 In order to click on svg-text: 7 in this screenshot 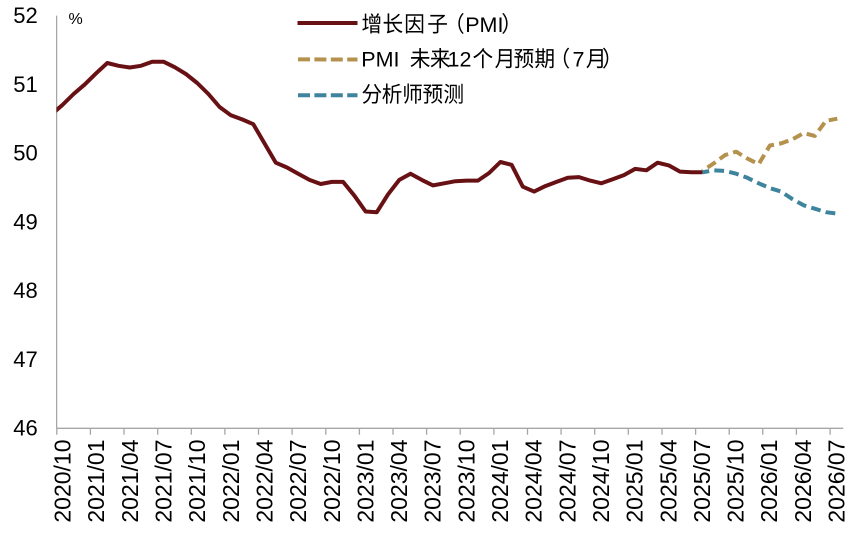, I will do `click(579, 60)`.